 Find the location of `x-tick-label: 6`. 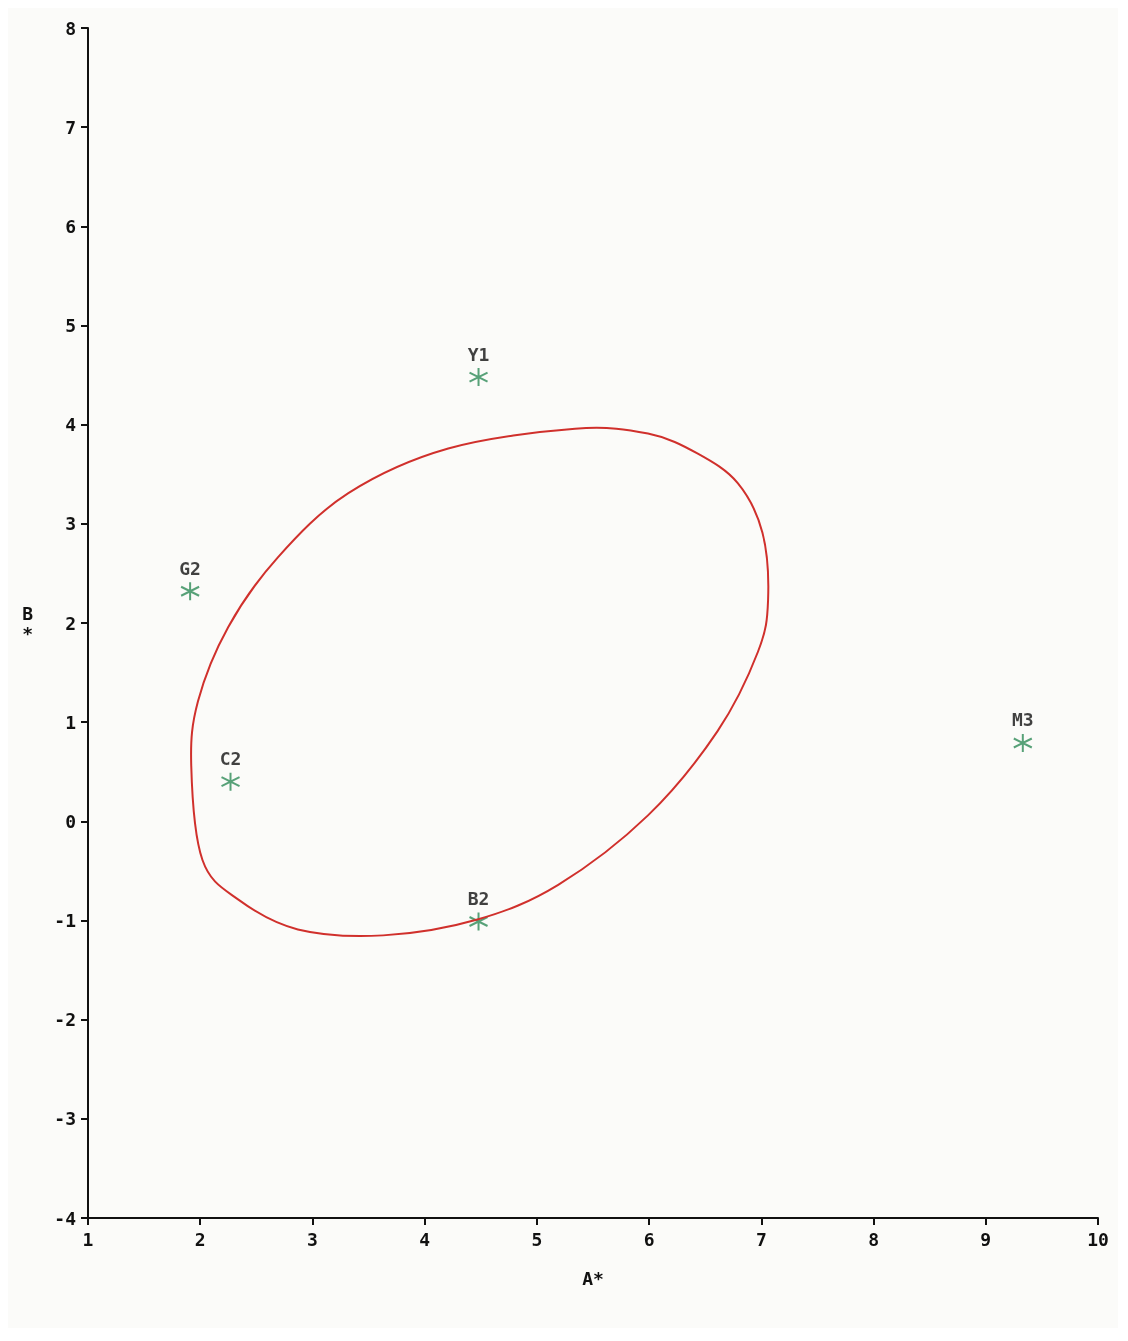

x-tick-label: 6 is located at coordinates (649, 1239).